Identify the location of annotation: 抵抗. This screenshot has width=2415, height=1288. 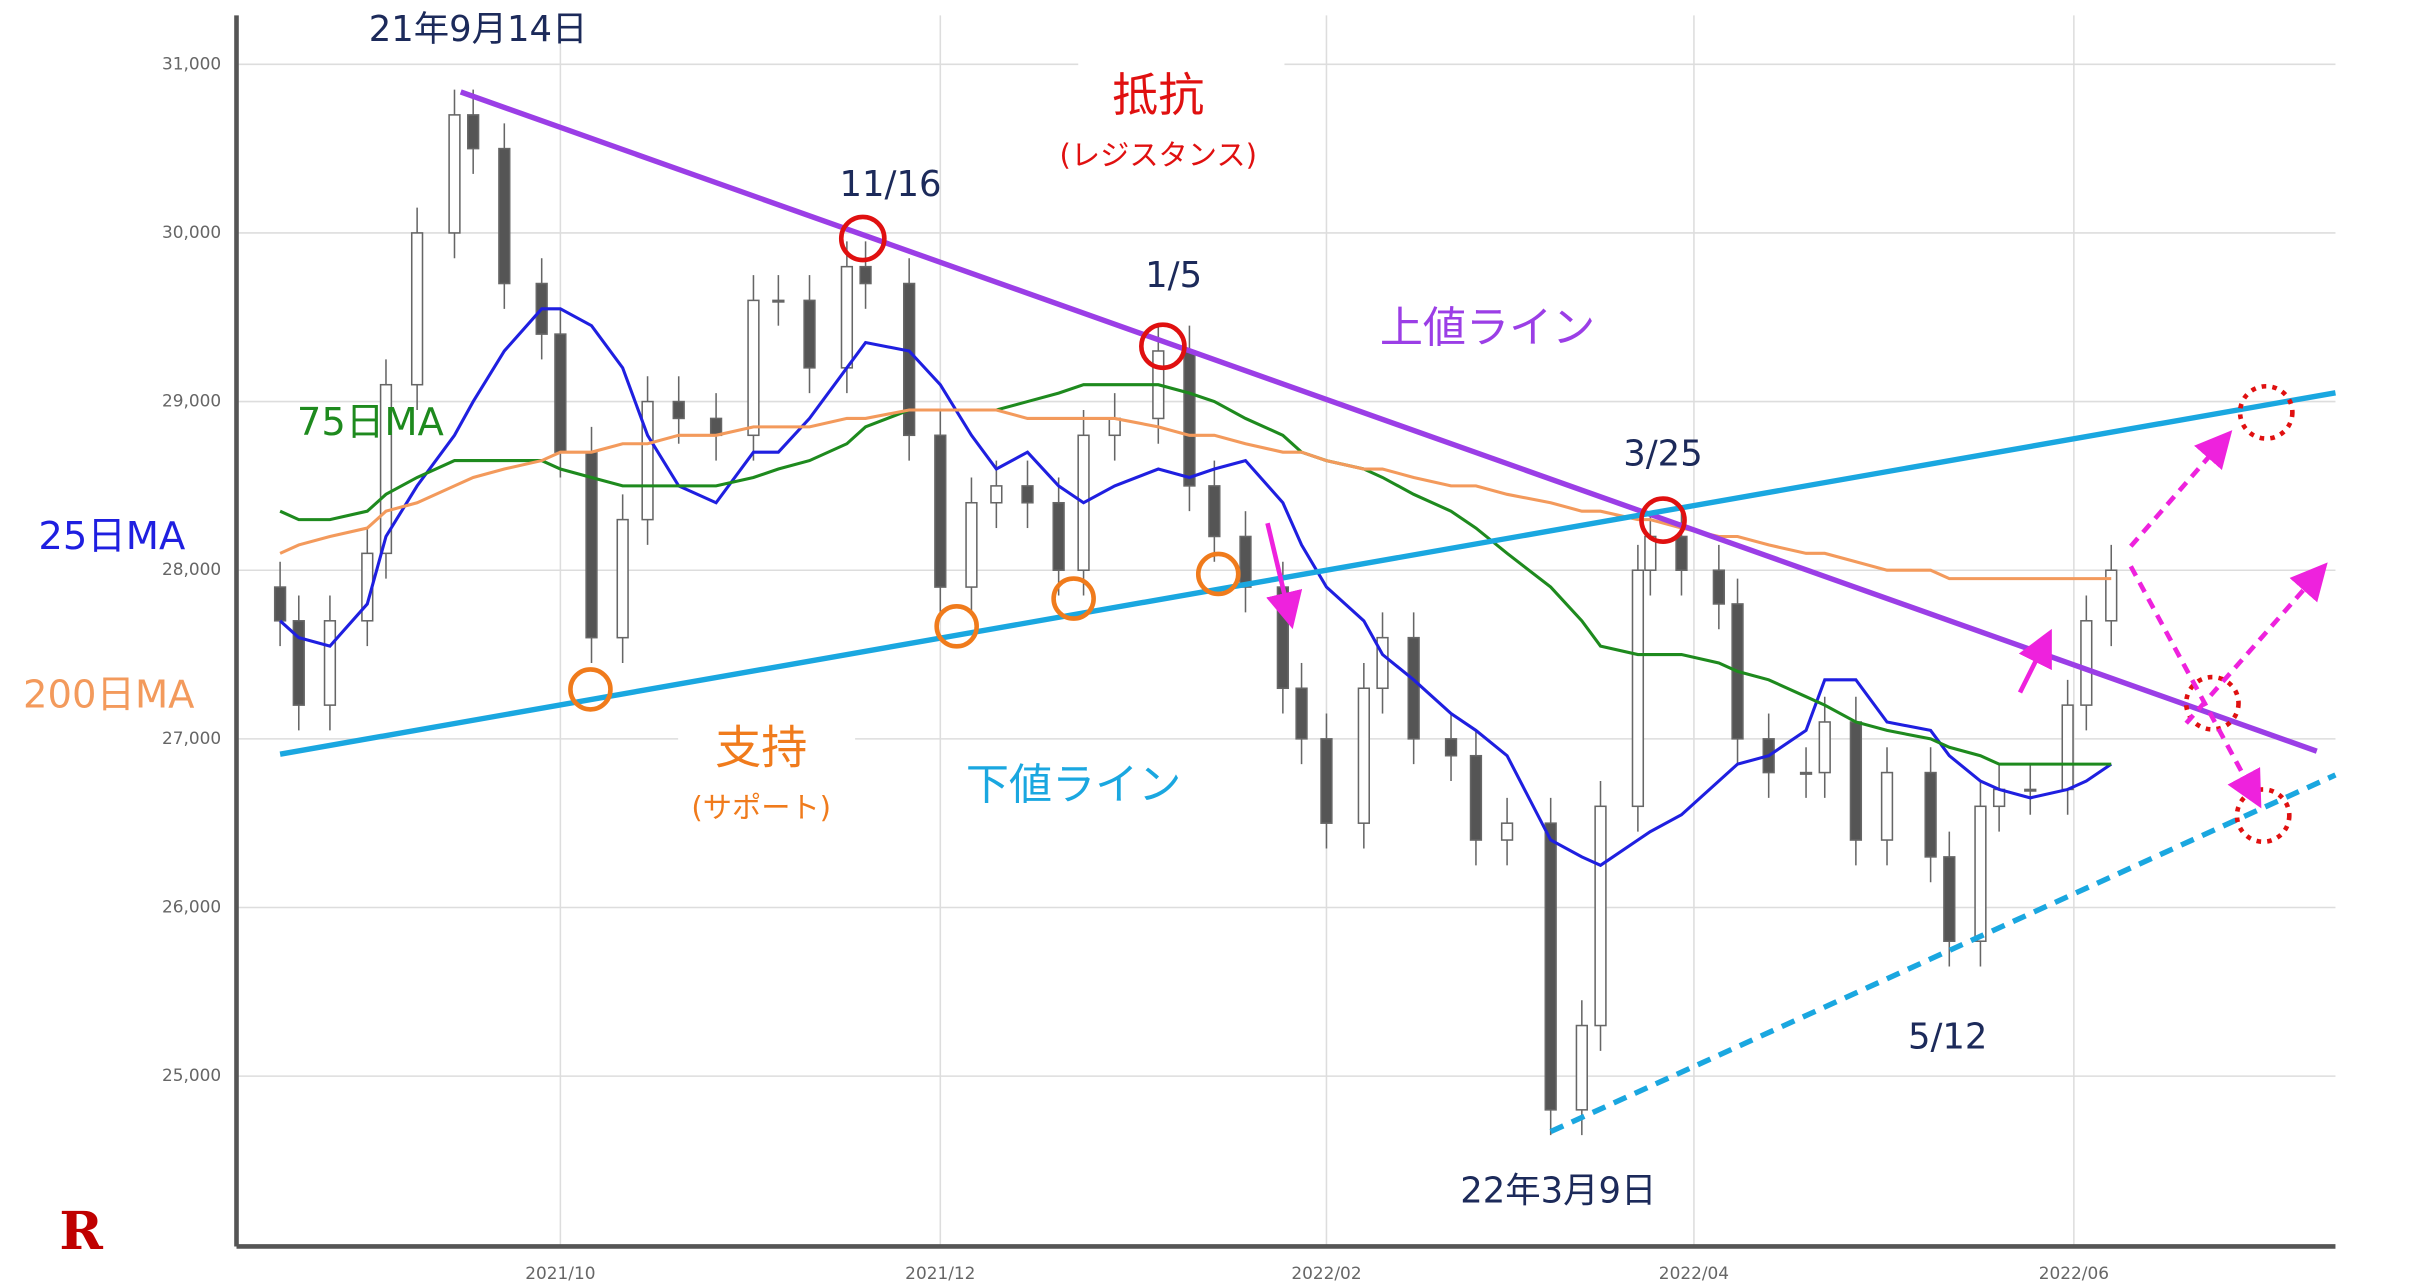
(1158, 95).